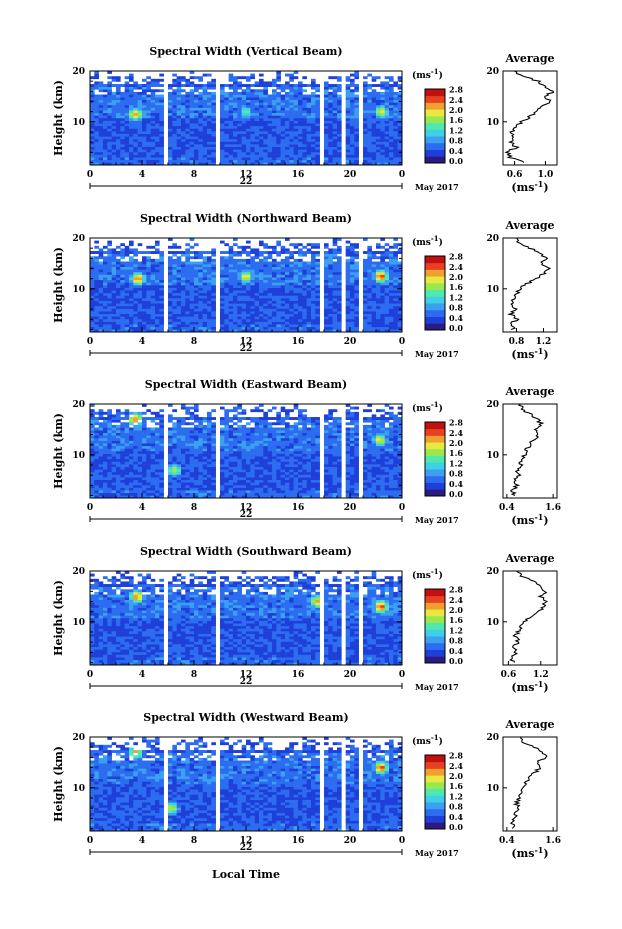  What do you see at coordinates (246, 451) in the screenshot?
I see `heatmap-cells` at bounding box center [246, 451].